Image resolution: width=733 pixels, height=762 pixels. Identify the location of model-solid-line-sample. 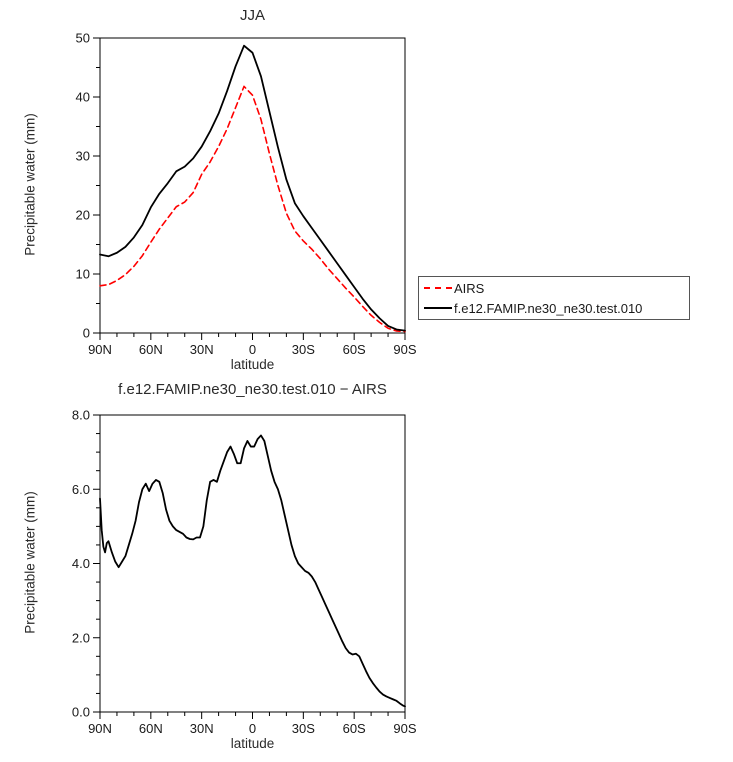
(438, 308).